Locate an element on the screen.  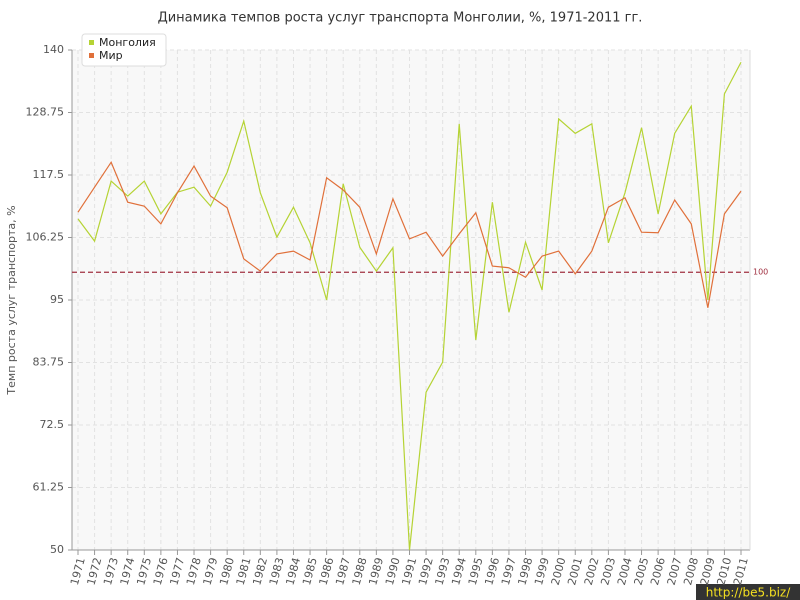
legend-label: Монголия is located at coordinates (127, 42).